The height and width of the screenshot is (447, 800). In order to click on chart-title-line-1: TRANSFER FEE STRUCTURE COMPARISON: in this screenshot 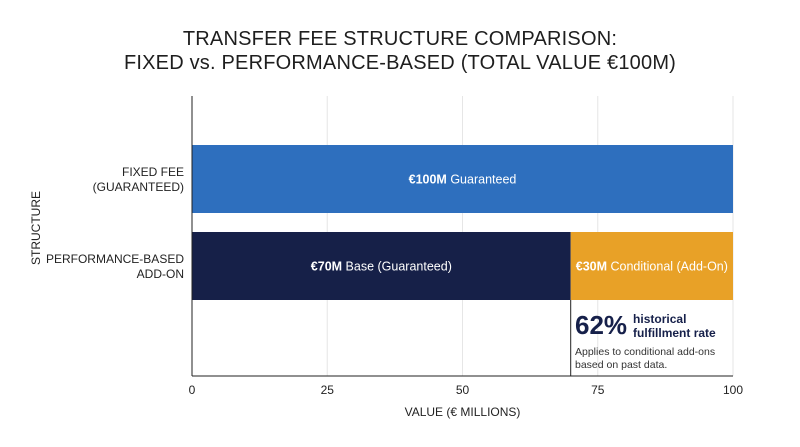, I will do `click(400, 39)`.